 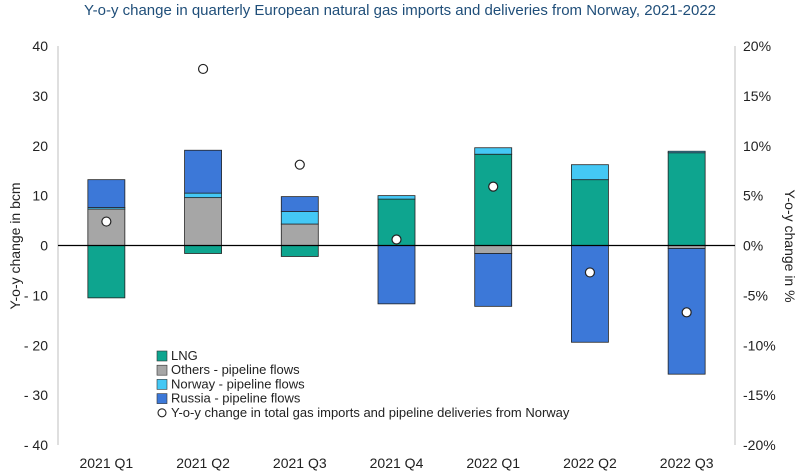 I want to click on legend-label: Norway - pipeline flows, so click(x=238, y=383).